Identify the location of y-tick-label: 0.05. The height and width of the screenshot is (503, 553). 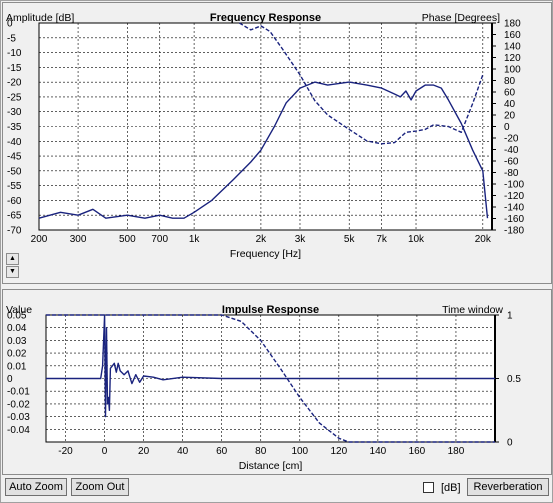
(17, 316).